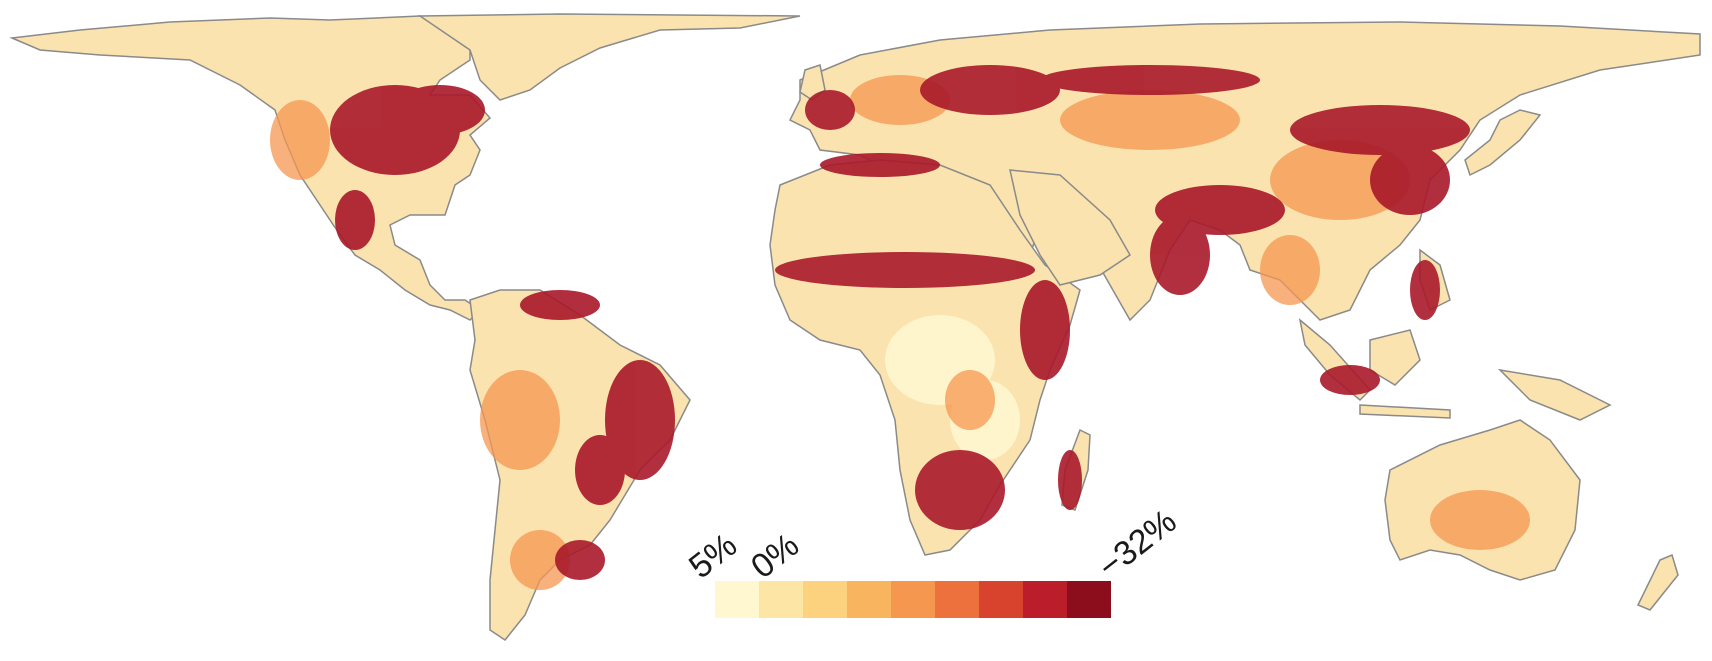 The image size is (1712, 661). I want to click on greenland, so click(609, 57).